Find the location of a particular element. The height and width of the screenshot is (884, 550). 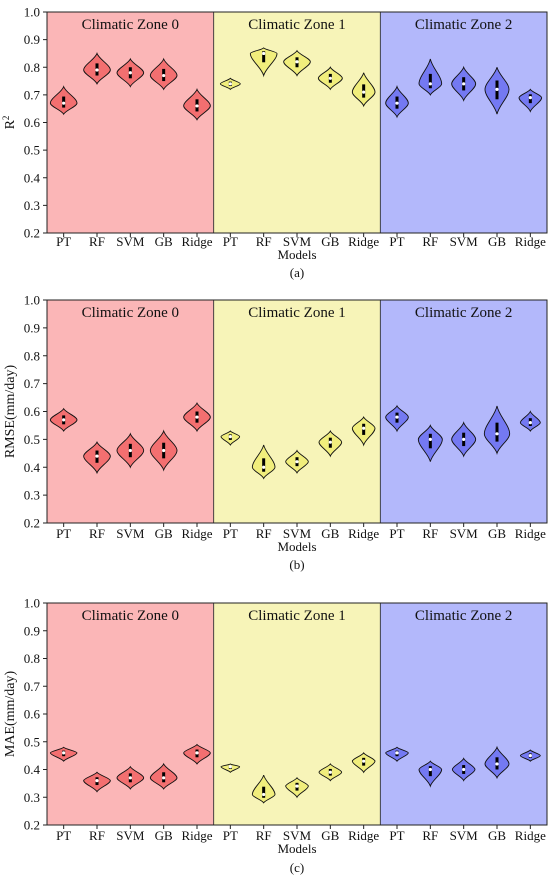

panel-caption: (b) is located at coordinates (296, 564).